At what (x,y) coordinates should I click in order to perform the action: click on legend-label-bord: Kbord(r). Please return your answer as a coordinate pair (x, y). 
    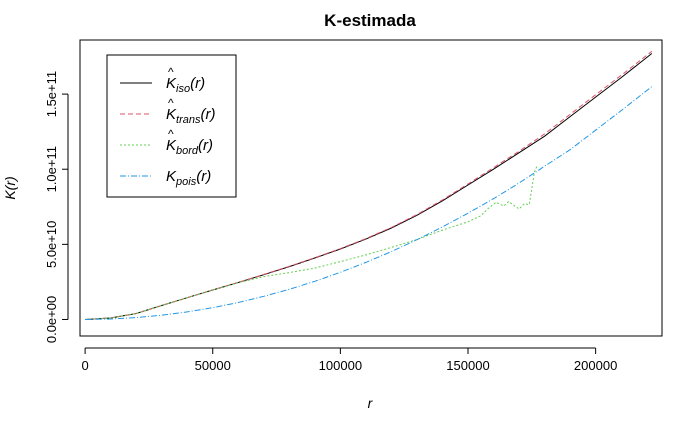
    Looking at the image, I should click on (189, 147).